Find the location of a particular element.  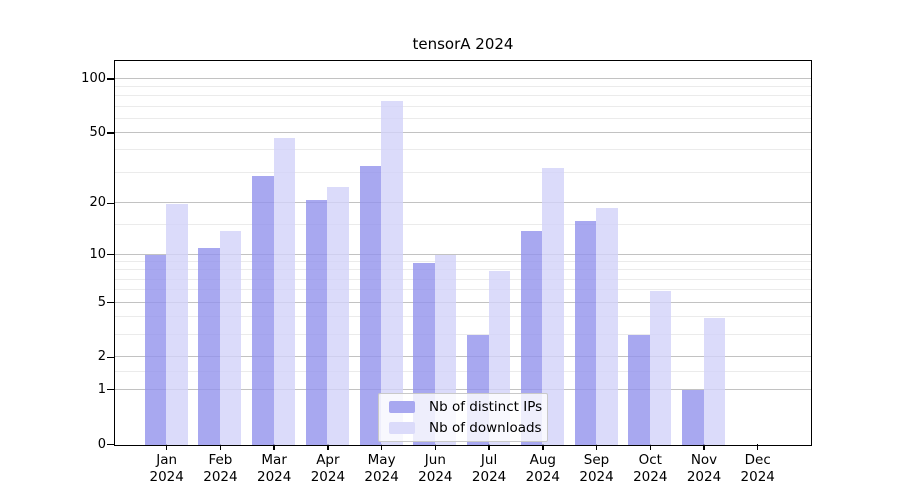

x-tick-label: Oct 2024 is located at coordinates (650, 468).